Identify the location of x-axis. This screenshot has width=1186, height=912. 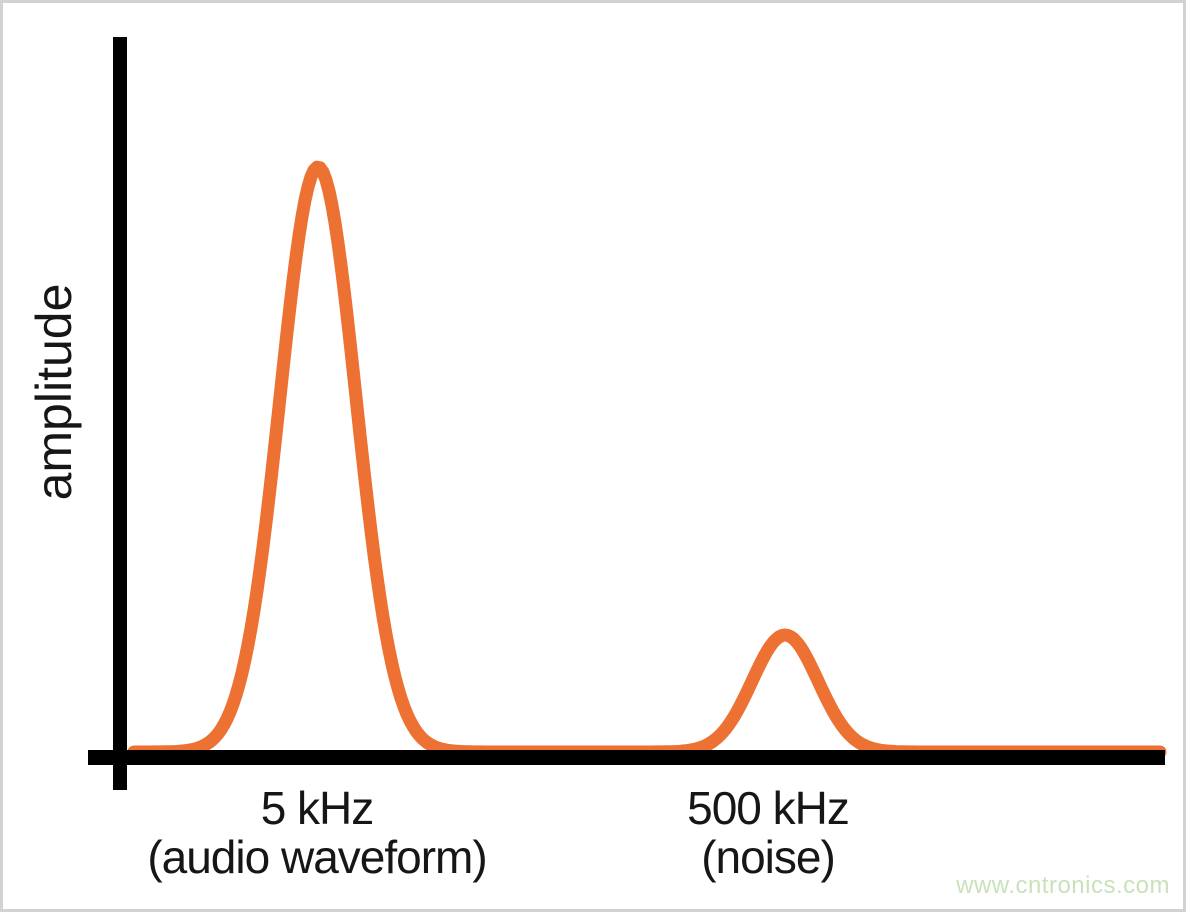
(626, 757).